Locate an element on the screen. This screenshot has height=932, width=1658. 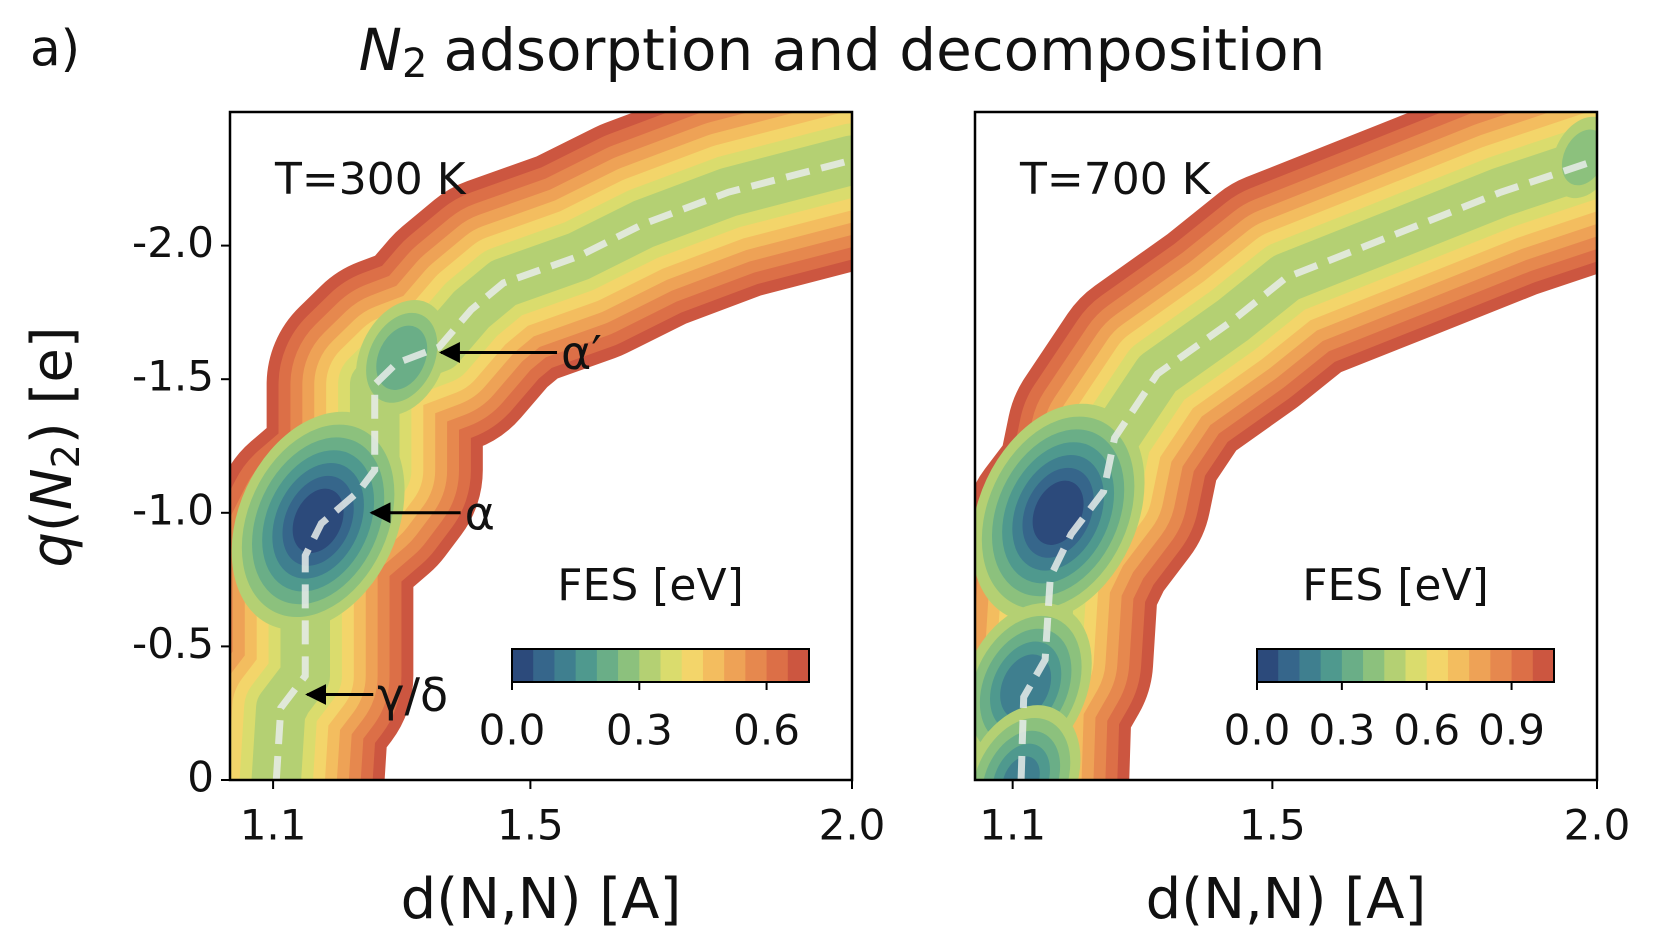
panel-label: a) is located at coordinates (55, 49).